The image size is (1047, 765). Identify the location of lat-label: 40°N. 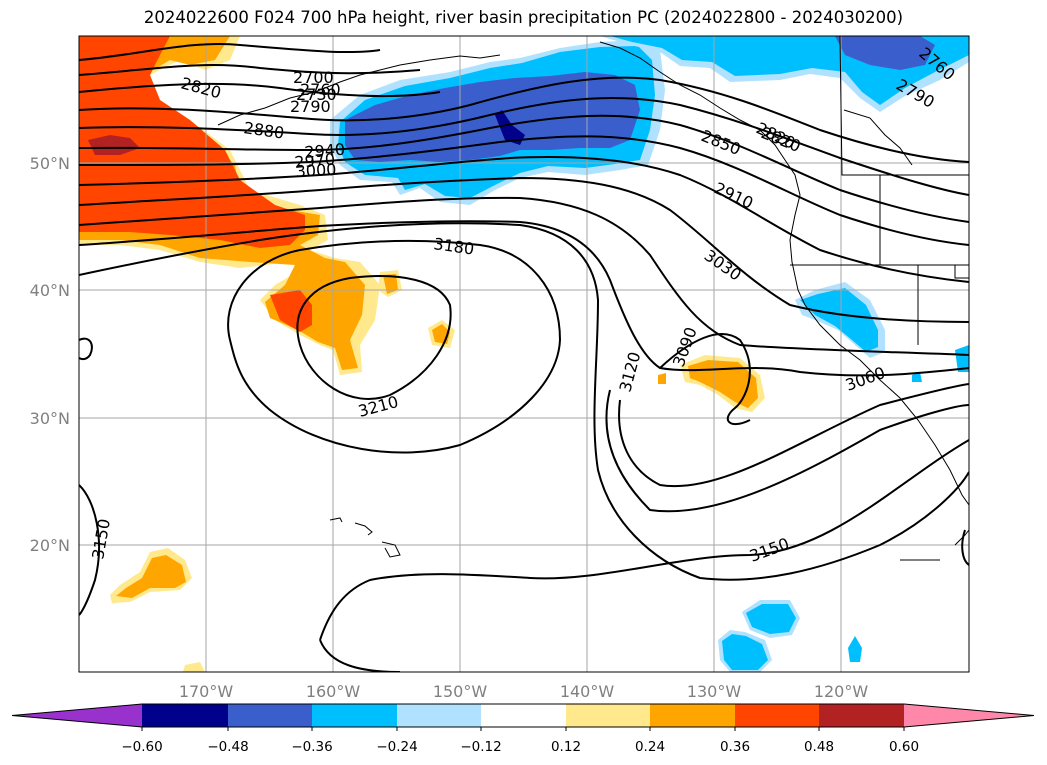
(50, 290).